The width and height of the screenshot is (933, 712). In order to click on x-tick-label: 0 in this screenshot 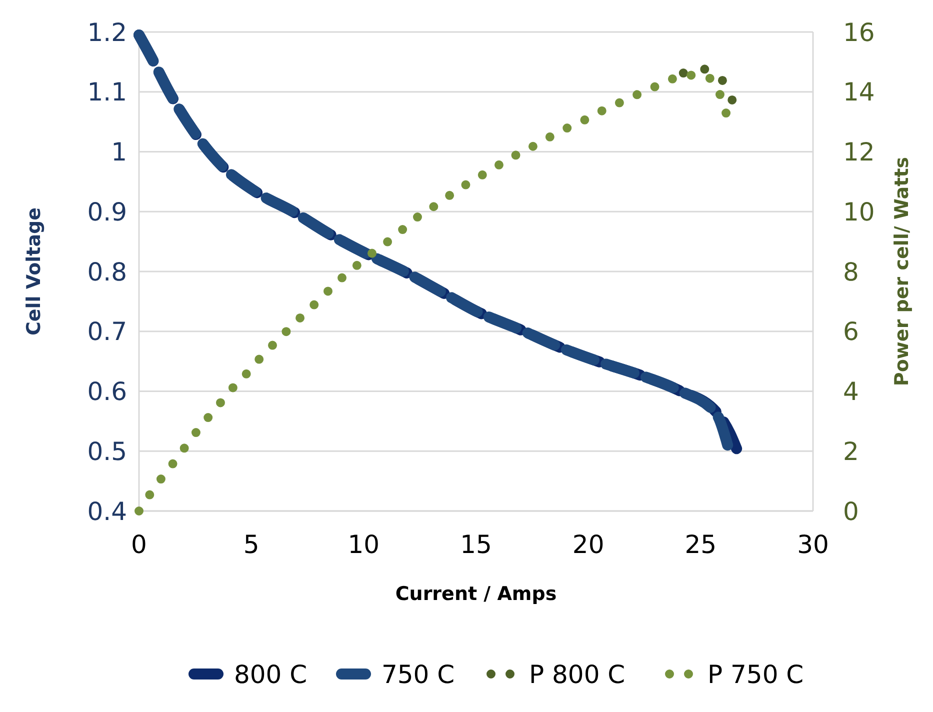, I will do `click(139, 544)`.